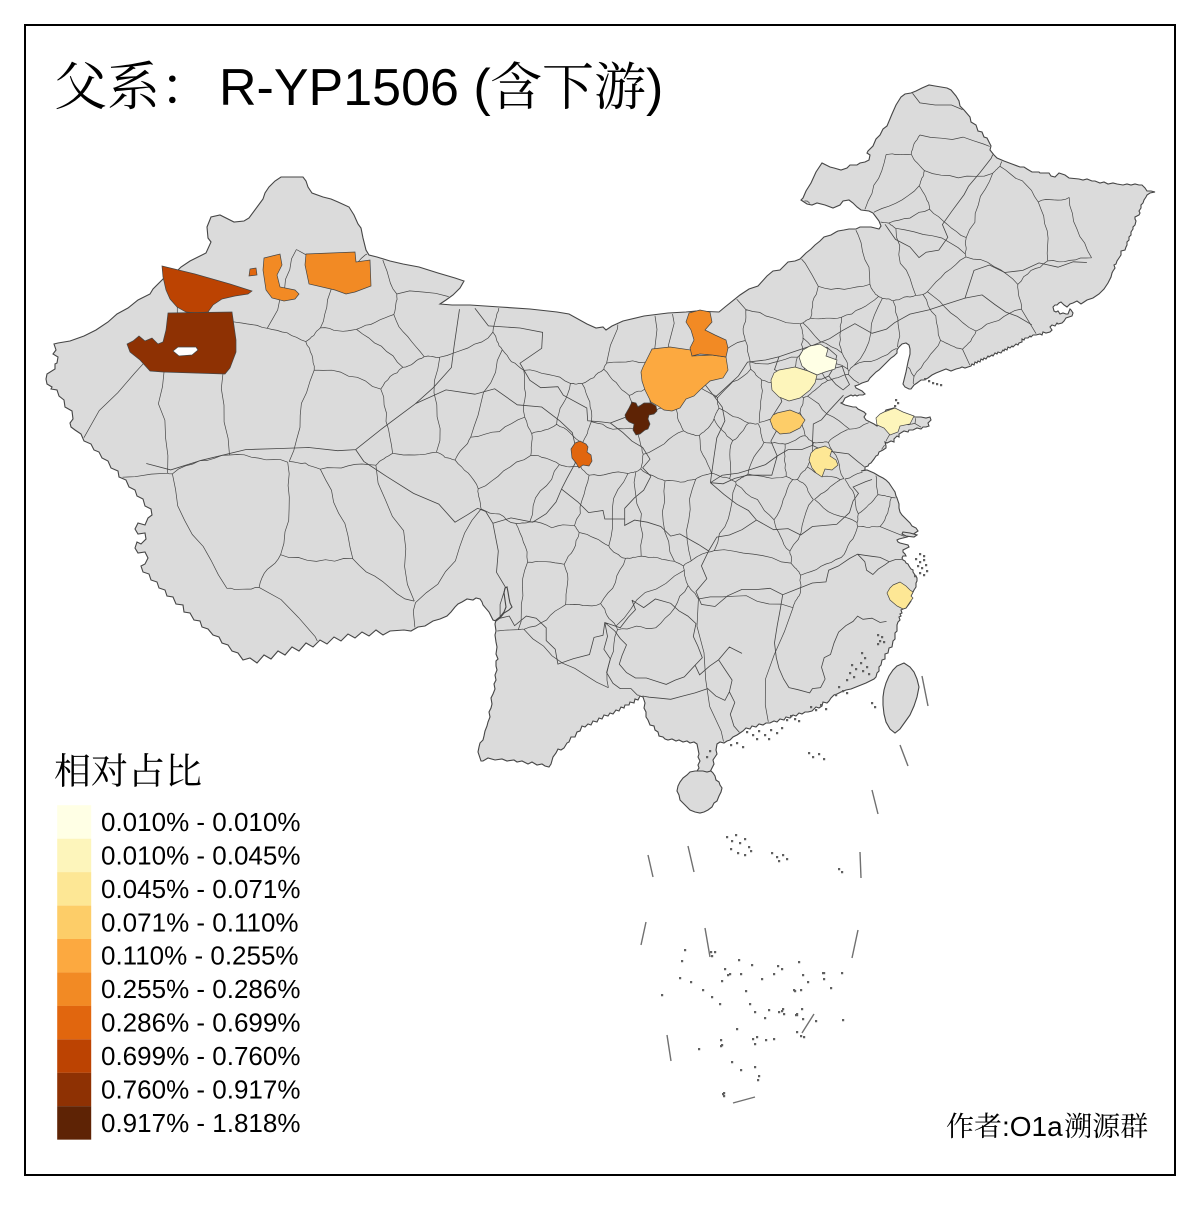 This screenshot has width=1200, height=1205. What do you see at coordinates (200, 889) in the screenshot?
I see `svg-text: 0.045% - 0.071%` at bounding box center [200, 889].